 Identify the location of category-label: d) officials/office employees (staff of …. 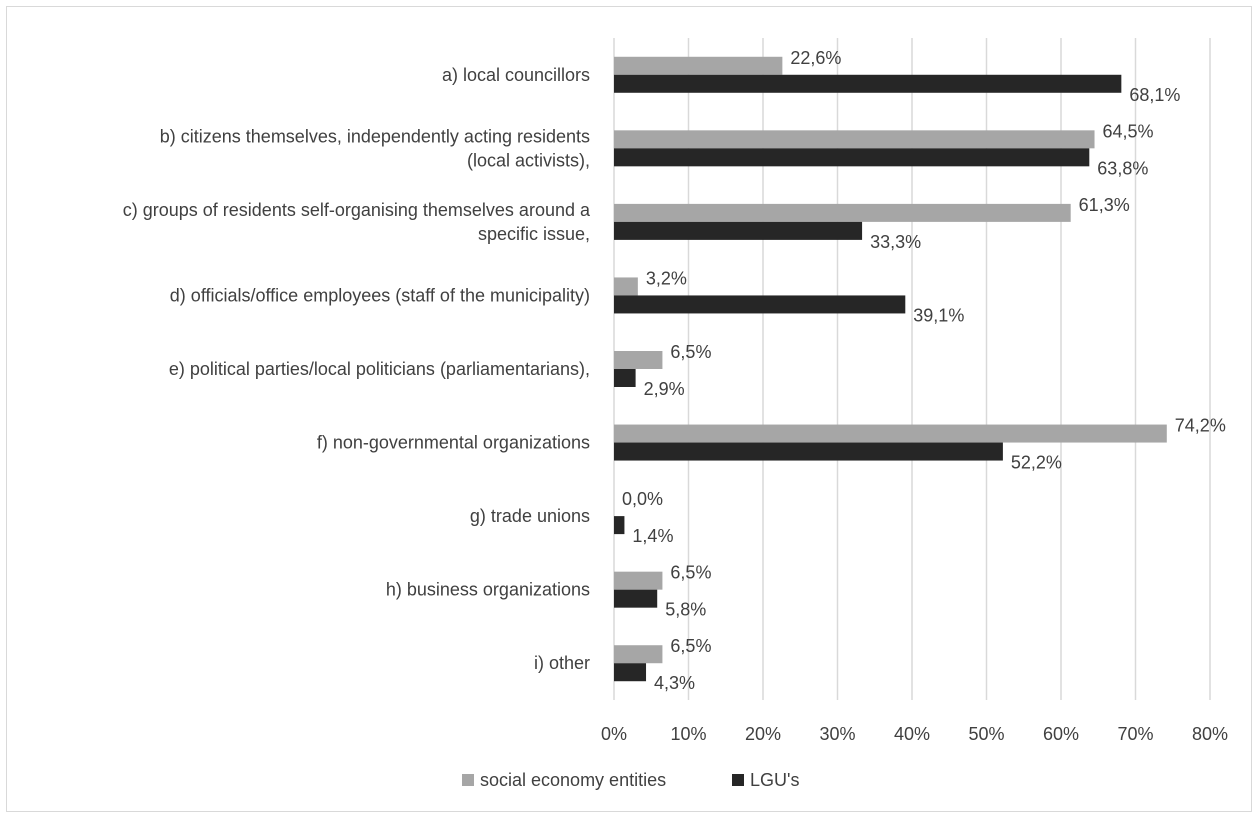
(380, 295).